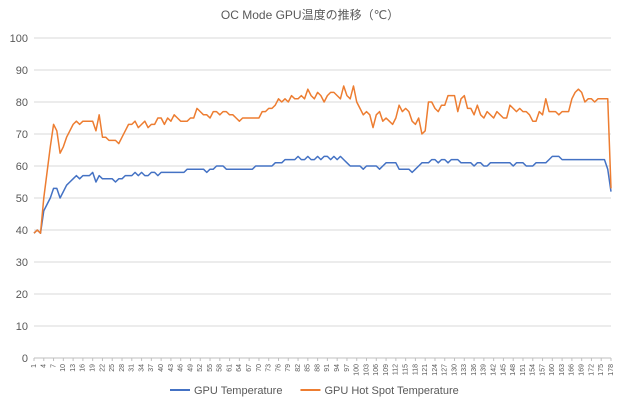  I want to click on x-tick-label: 37, so click(151, 368).